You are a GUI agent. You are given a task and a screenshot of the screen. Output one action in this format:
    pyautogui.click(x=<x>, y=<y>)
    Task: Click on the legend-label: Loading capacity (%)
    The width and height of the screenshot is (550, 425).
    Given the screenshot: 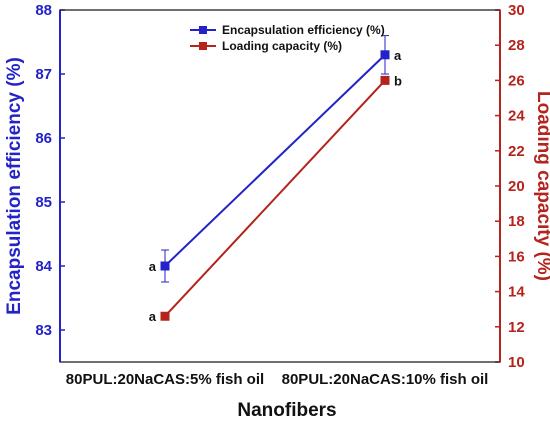 What is the action you would take?
    pyautogui.click(x=282, y=46)
    